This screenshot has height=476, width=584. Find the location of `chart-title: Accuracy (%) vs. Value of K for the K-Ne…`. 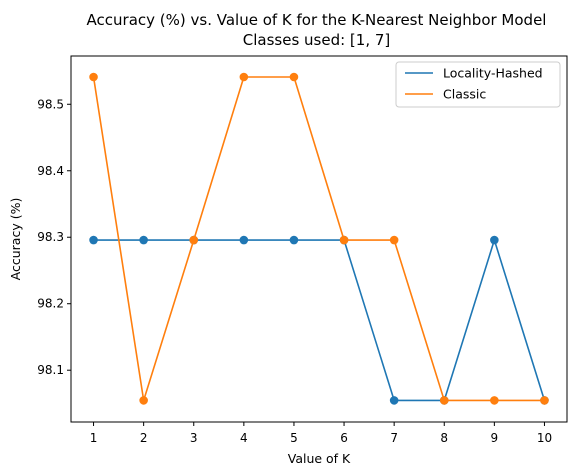

chart-title: Accuracy (%) vs. Value of K for the K-Ne… is located at coordinates (317, 20).